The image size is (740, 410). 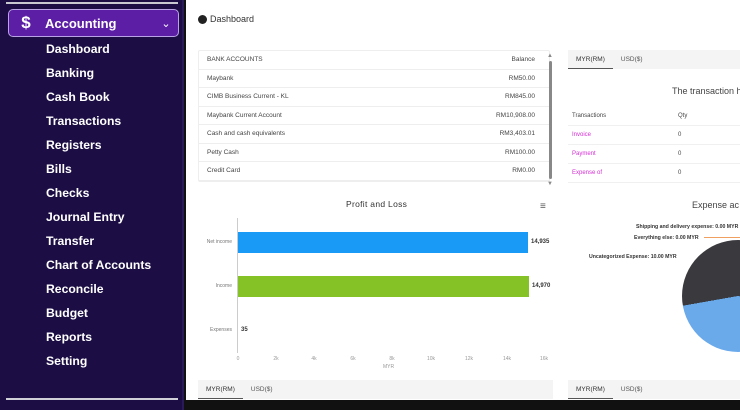 I want to click on account-balance: RM3,403.01, so click(x=517, y=134).